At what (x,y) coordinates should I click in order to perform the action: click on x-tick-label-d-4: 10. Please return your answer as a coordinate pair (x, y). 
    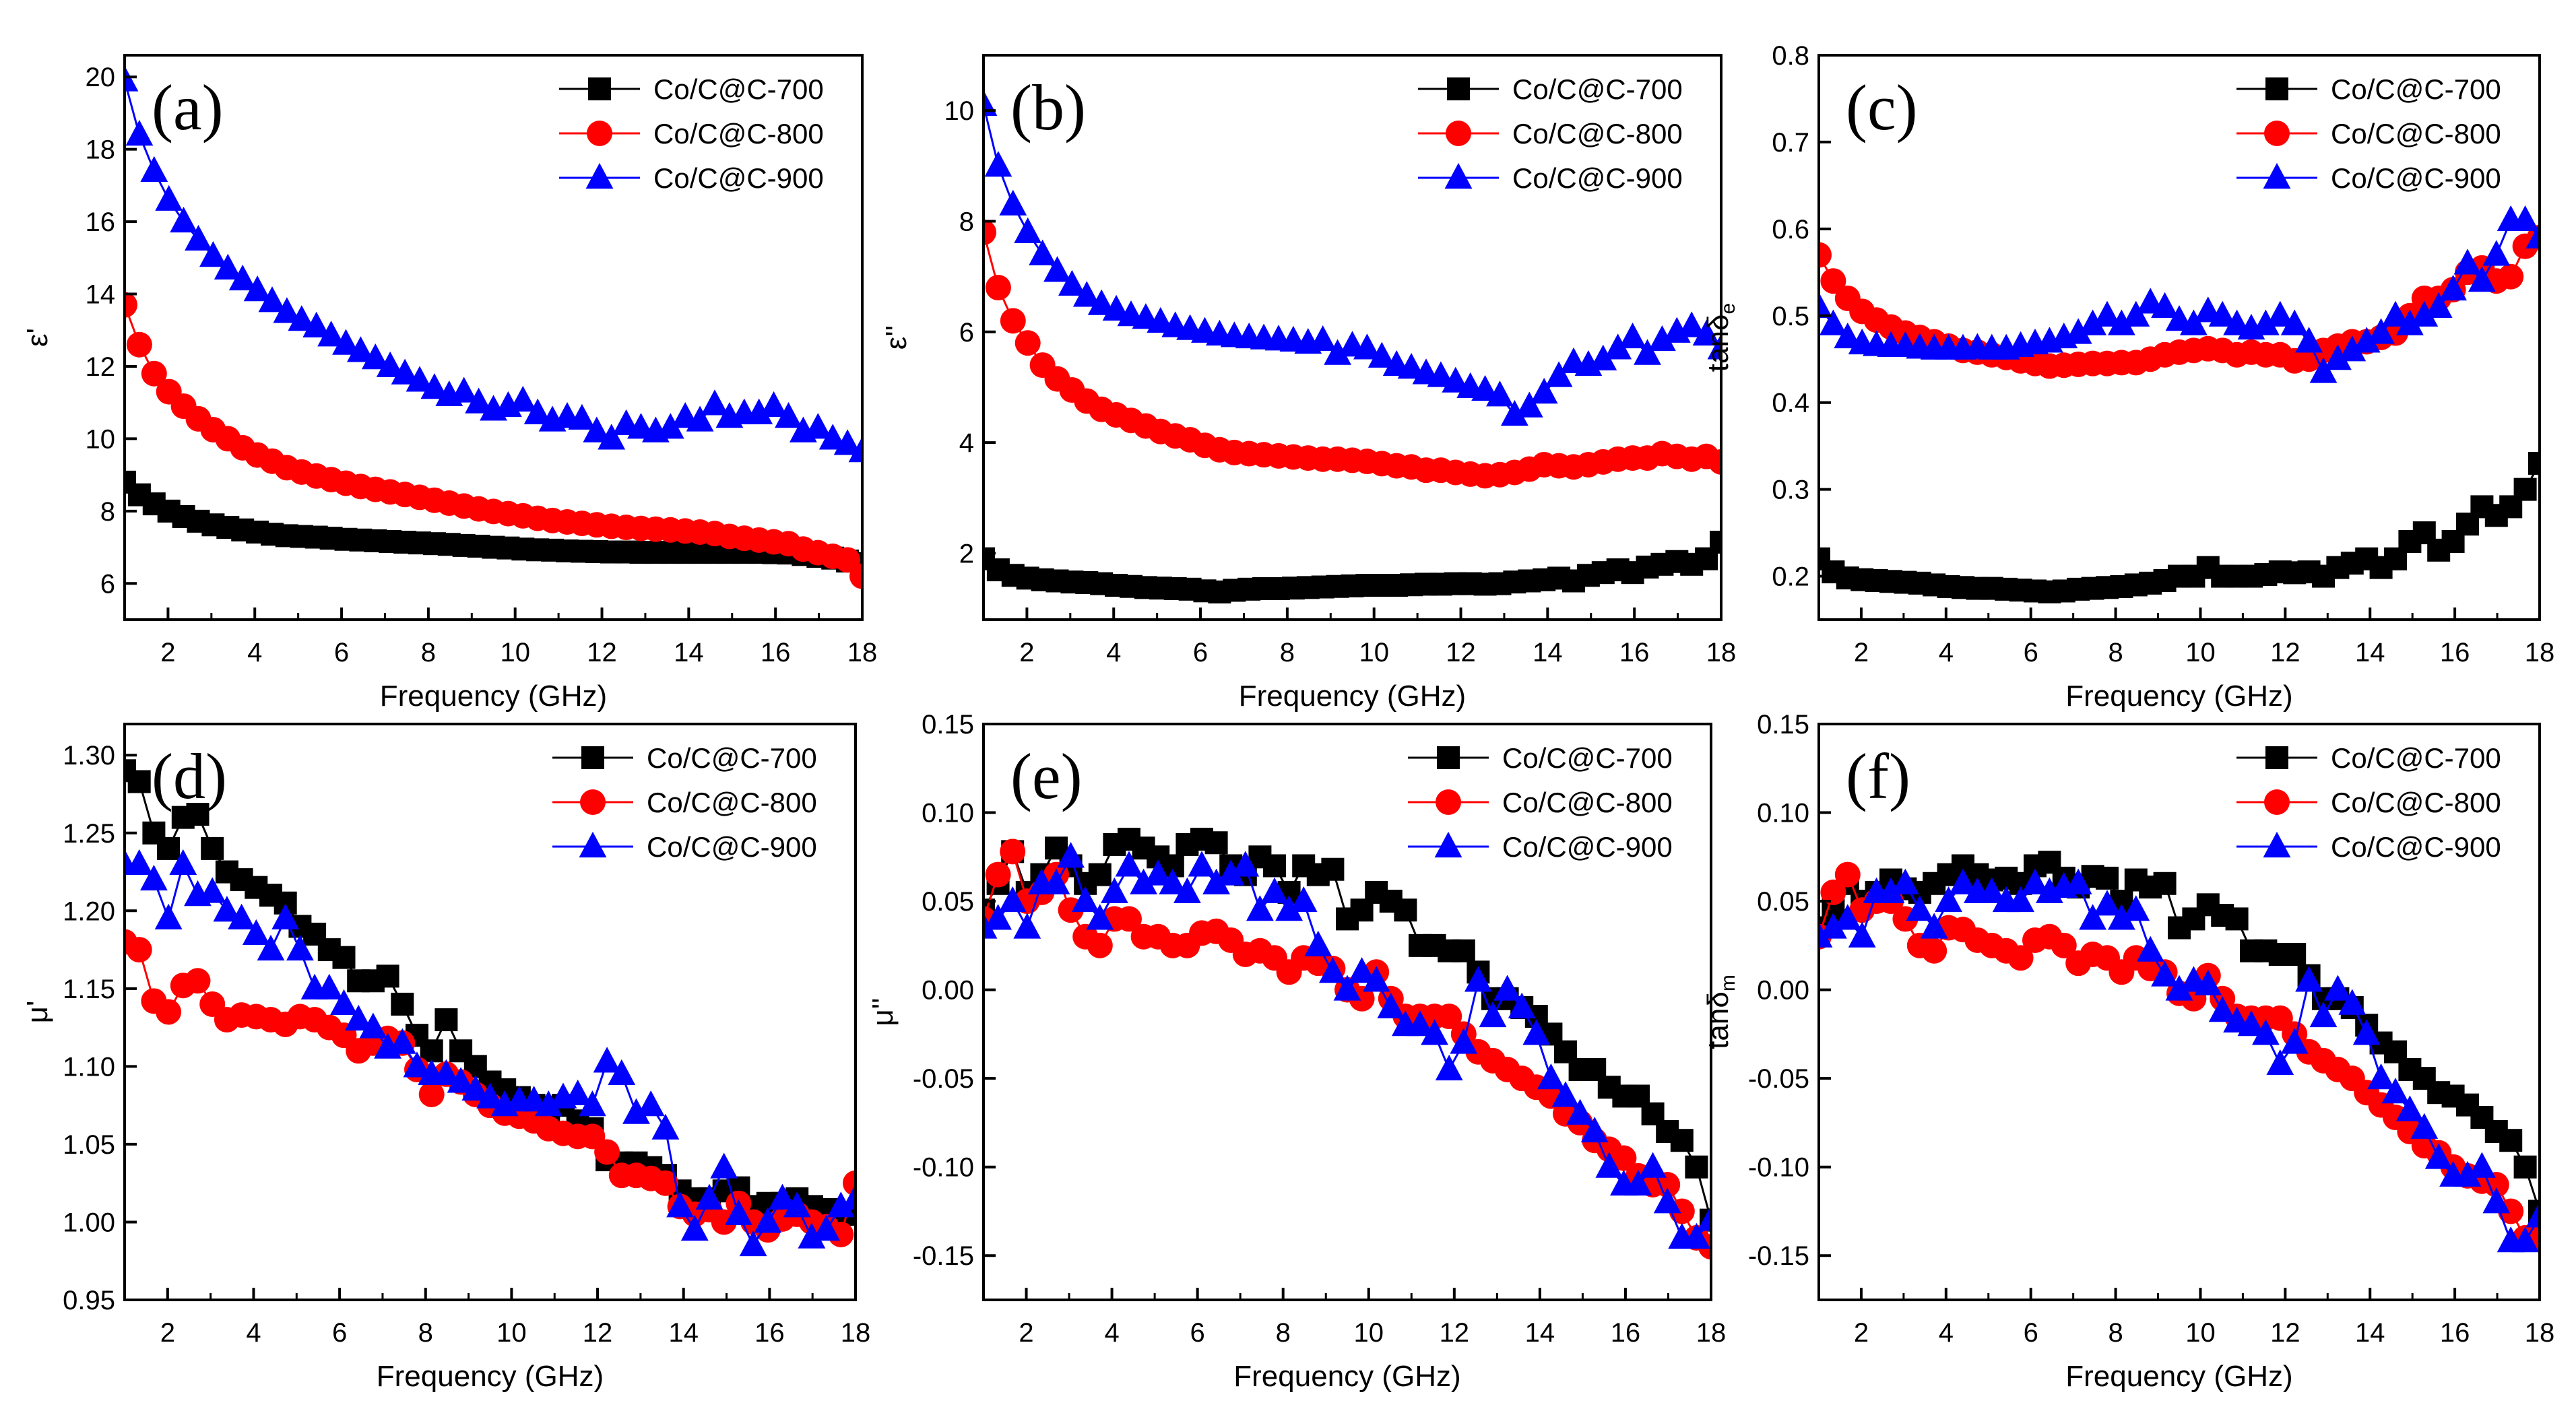
    Looking at the image, I should click on (512, 1333).